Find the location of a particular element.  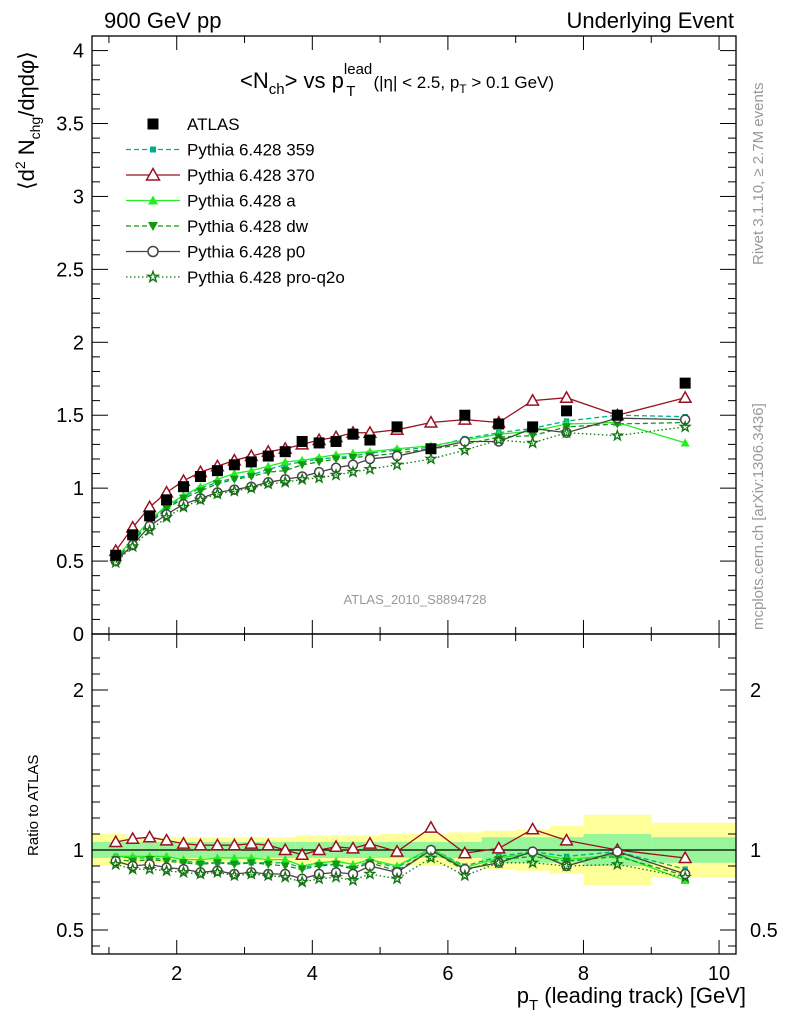

legend-marker-dw is located at coordinates (153, 226).